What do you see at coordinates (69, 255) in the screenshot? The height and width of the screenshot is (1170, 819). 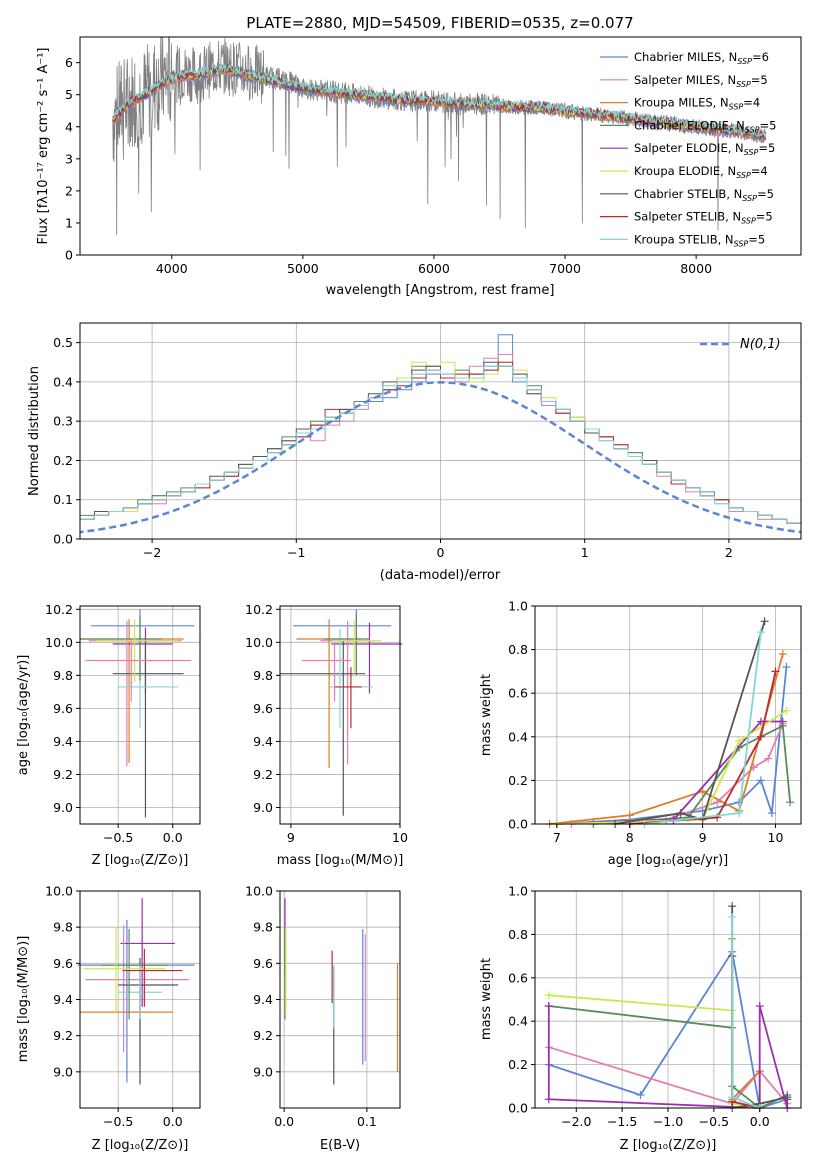 I see `y-tick-label: 0` at bounding box center [69, 255].